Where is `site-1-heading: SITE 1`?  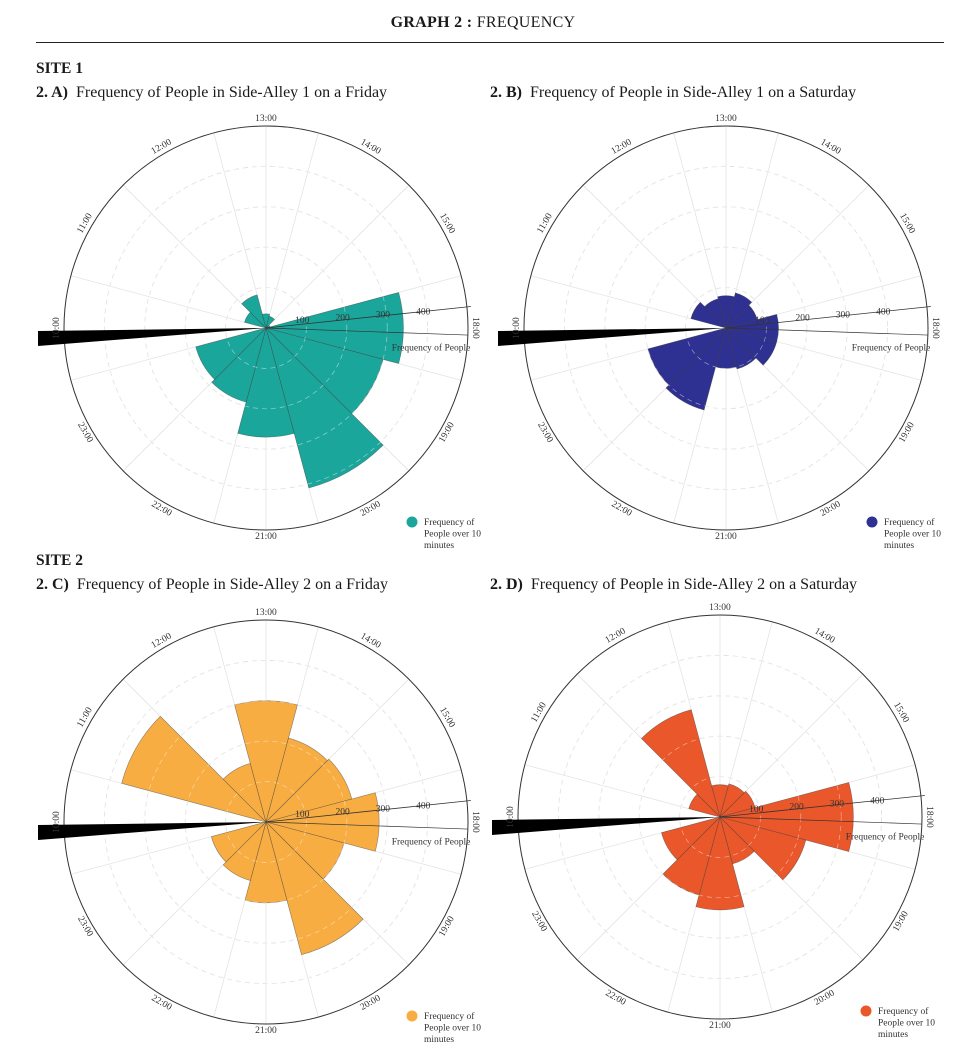
site-1-heading: SITE 1 is located at coordinates (59, 68).